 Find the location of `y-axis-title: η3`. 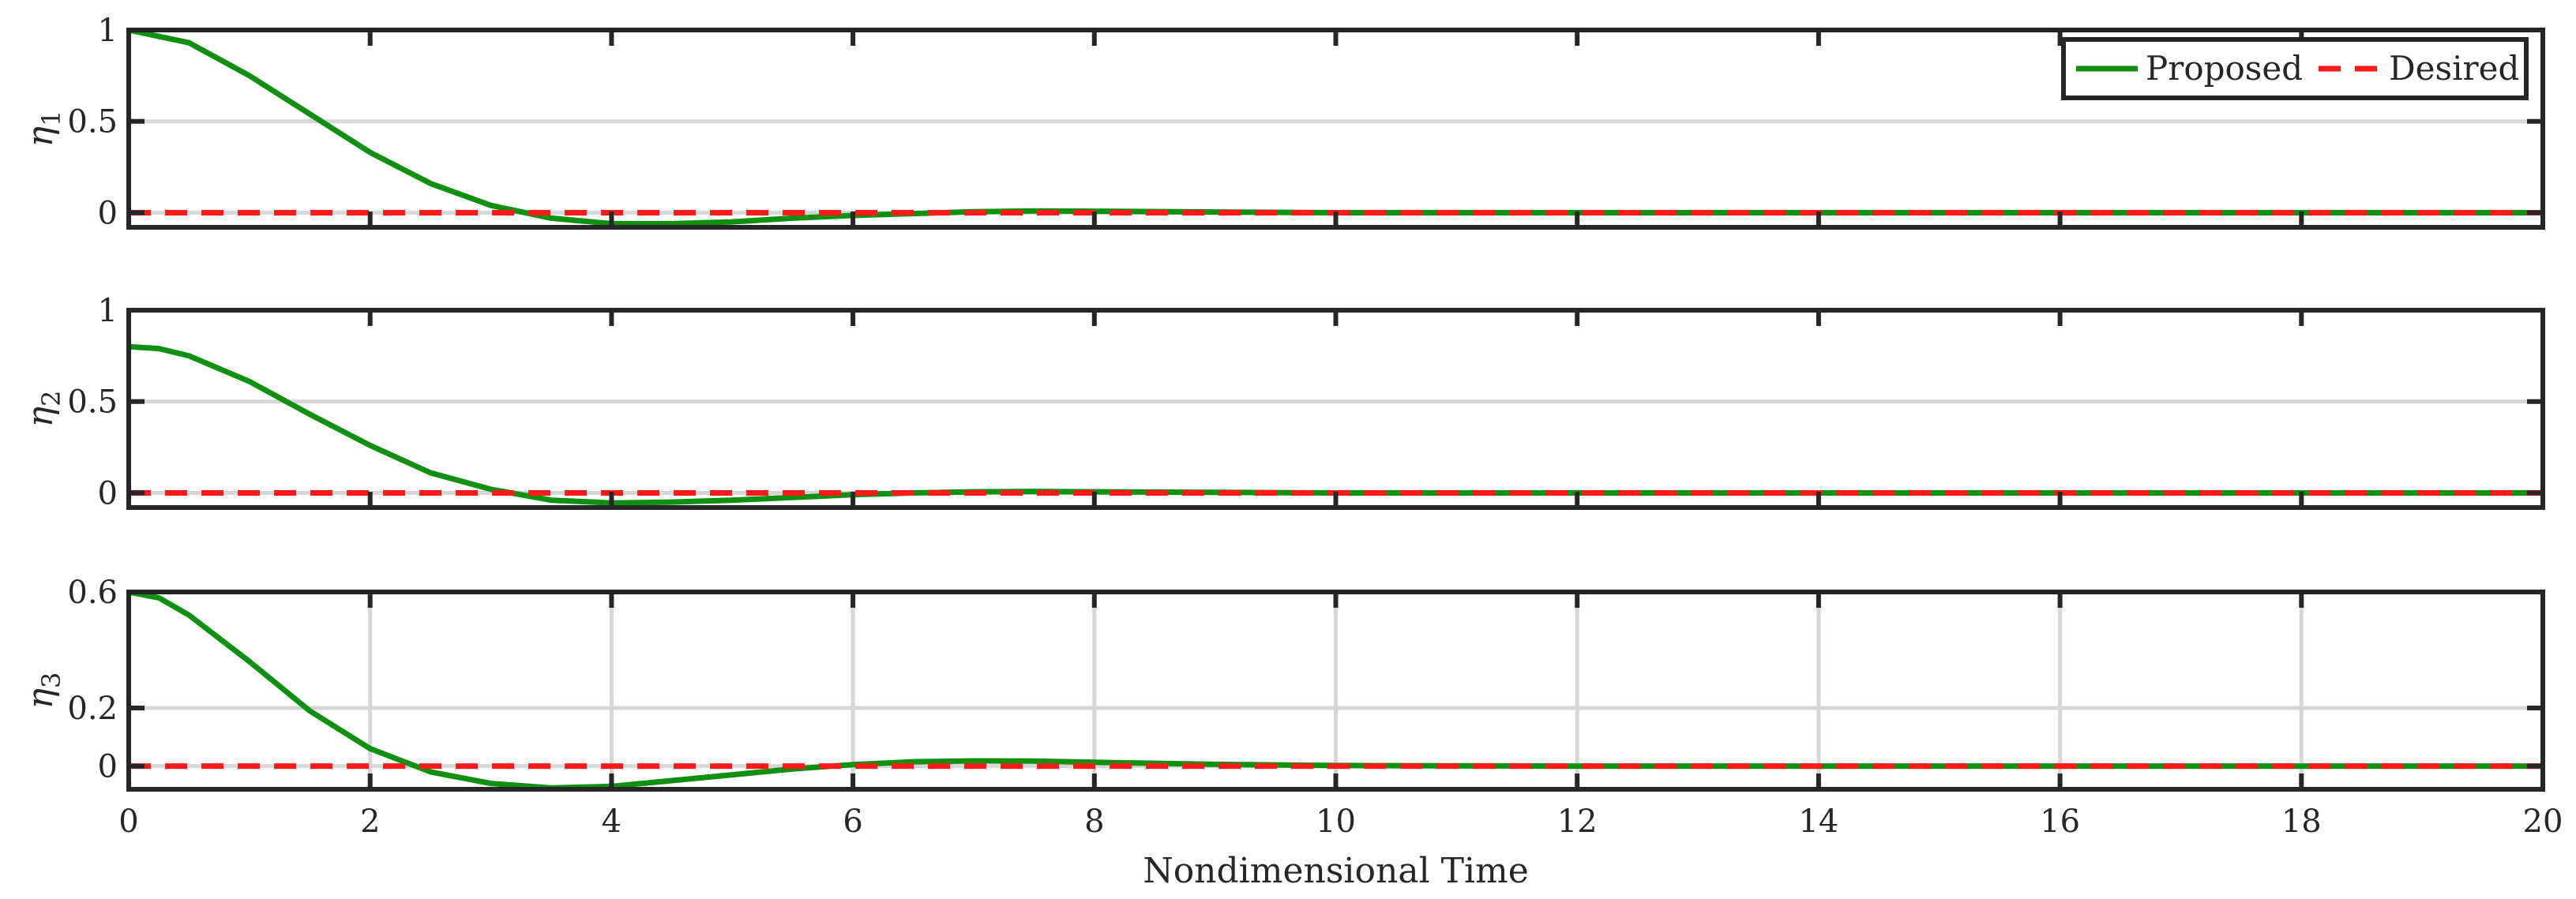

y-axis-title: η3 is located at coordinates (43, 691).